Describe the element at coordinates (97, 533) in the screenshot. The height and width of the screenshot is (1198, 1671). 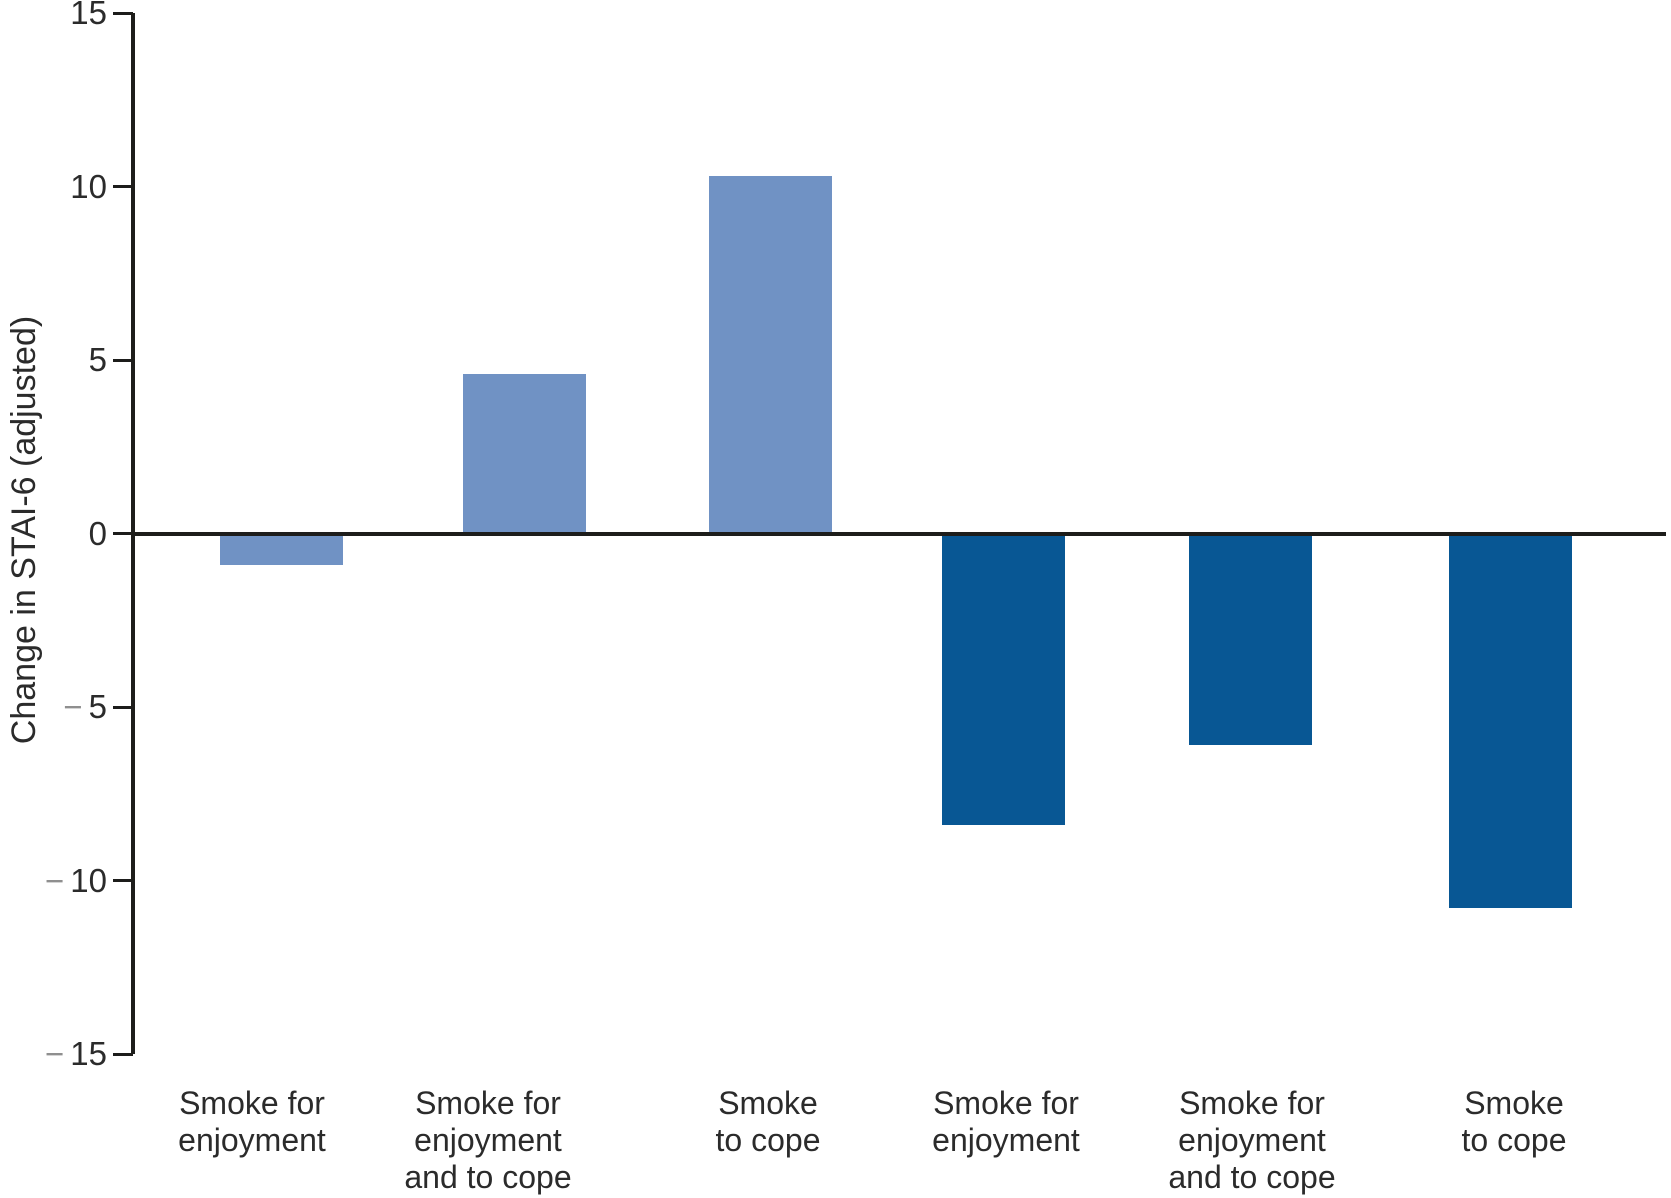
I see `y-tick-label: 0` at that location.